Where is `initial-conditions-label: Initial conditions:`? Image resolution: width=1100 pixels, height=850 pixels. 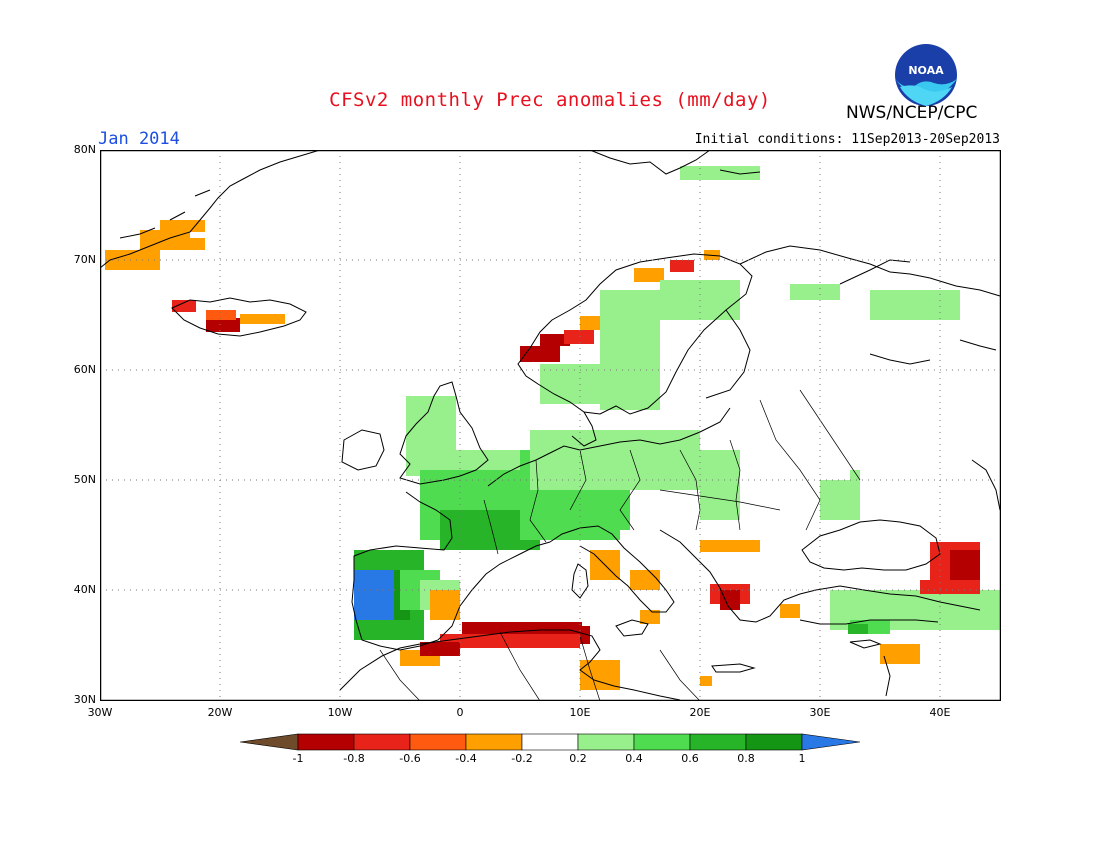
initial-conditions-label: Initial conditions: is located at coordinates (769, 139).